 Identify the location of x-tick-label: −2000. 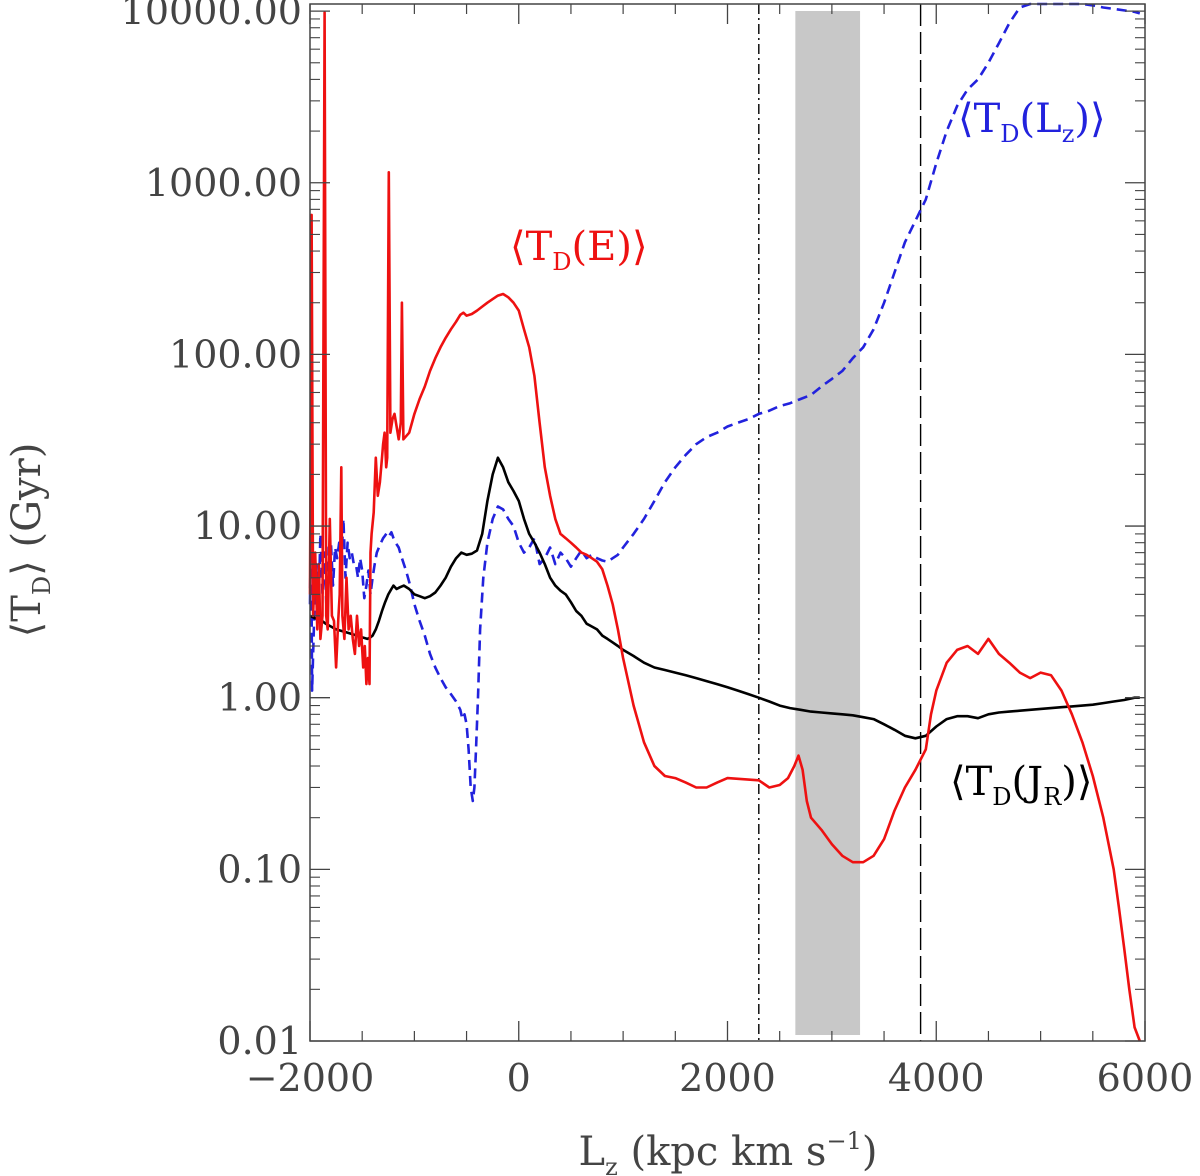
(310, 1078).